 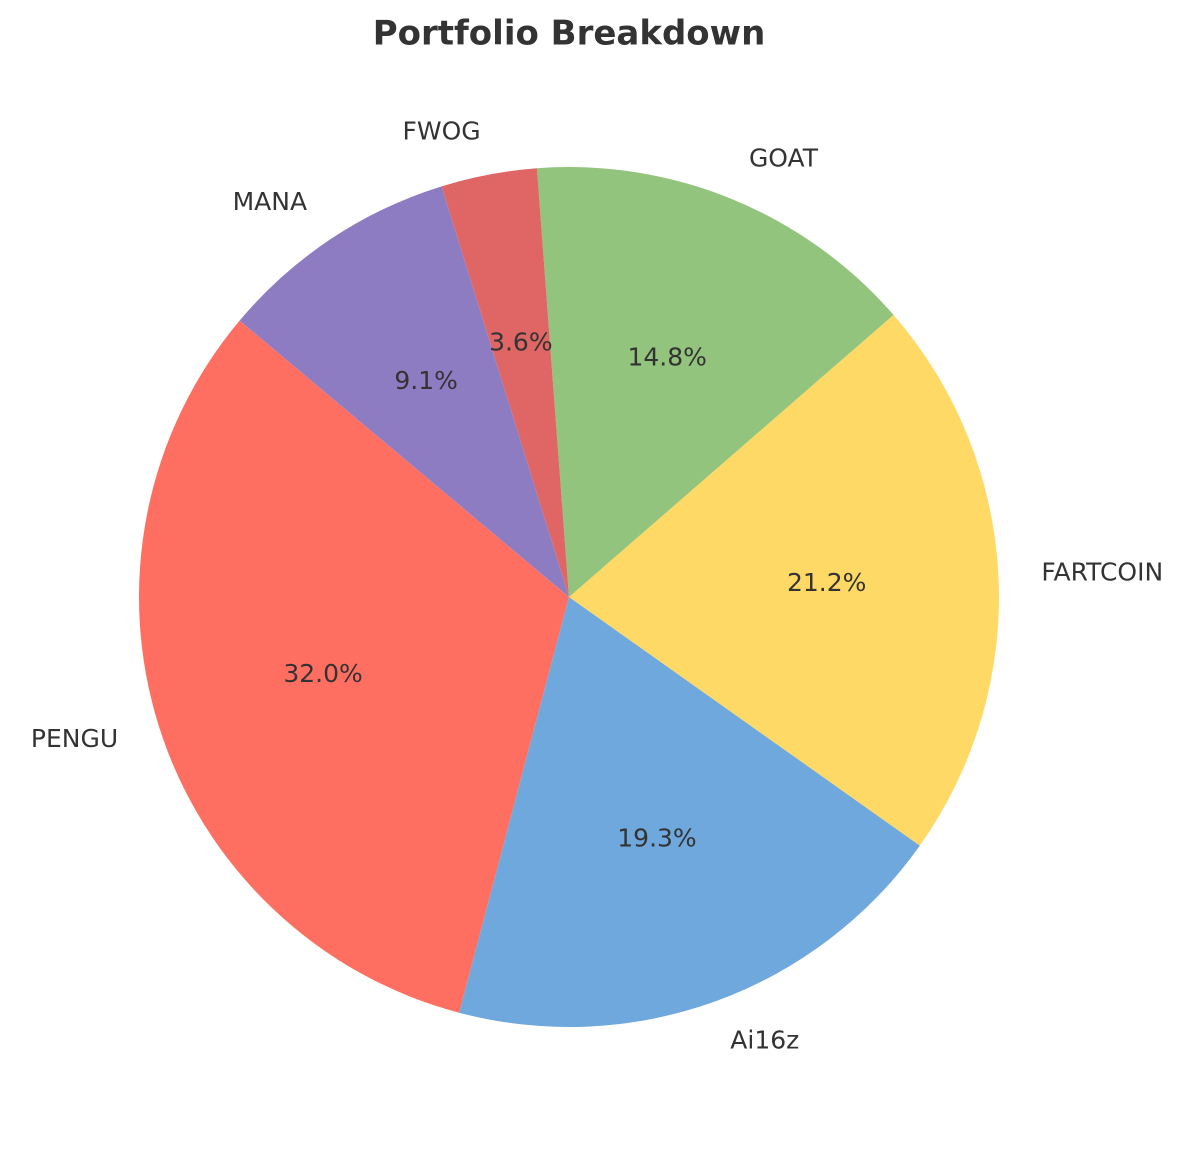 I want to click on value-label: 3.6%, so click(x=521, y=342).